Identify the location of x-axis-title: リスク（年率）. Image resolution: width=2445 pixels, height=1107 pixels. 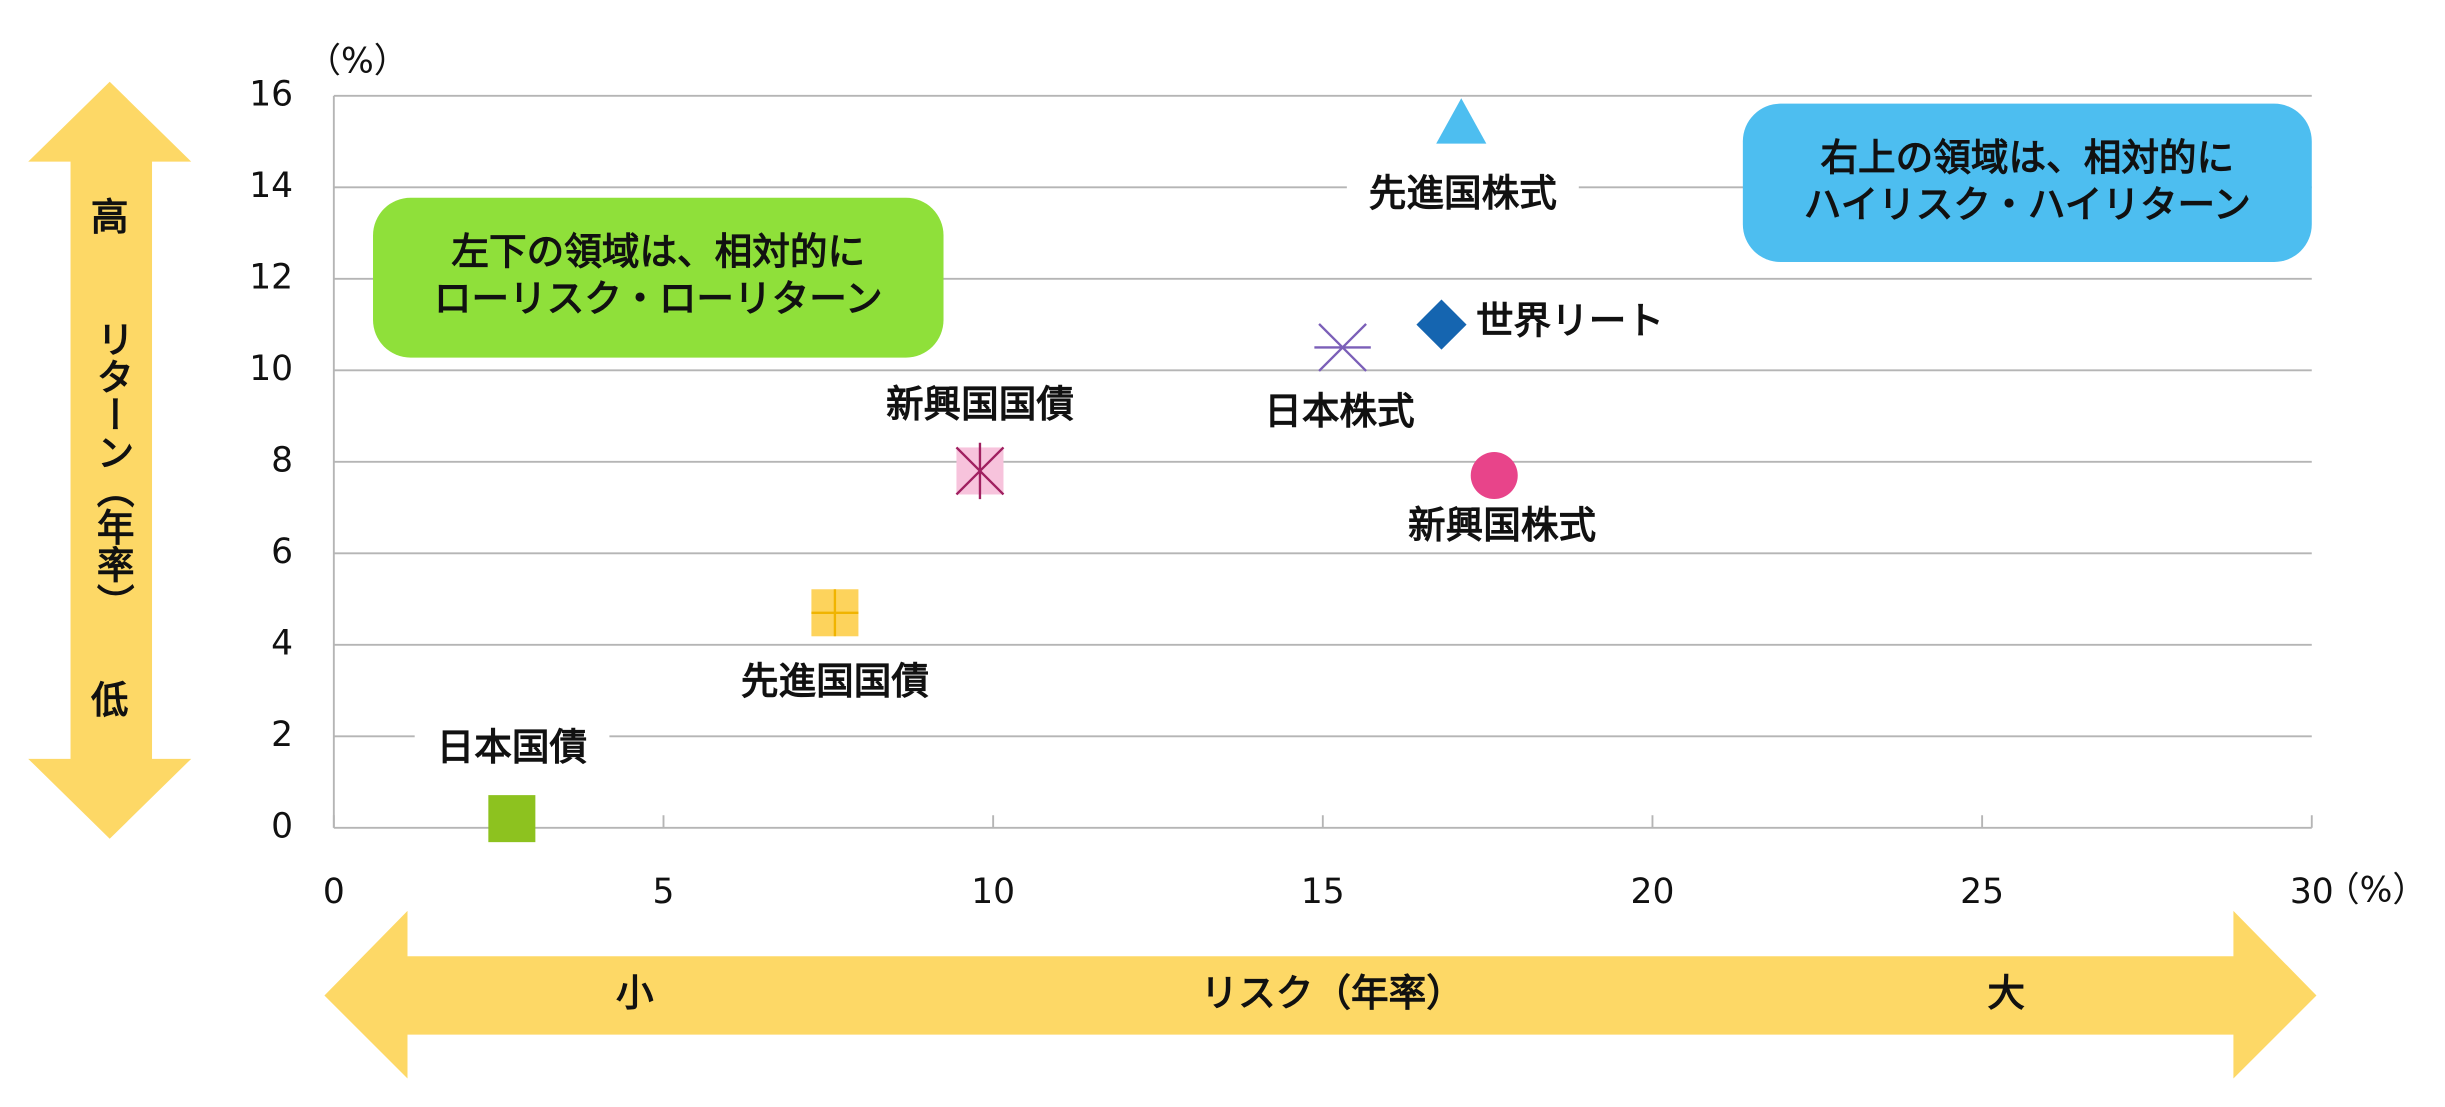
(1332, 993).